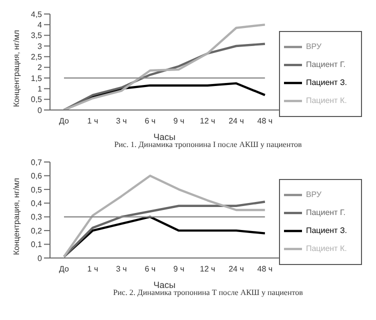 This screenshot has height=320, width=376. What do you see at coordinates (40, 46) in the screenshot?
I see `y-tick-label: 3` at bounding box center [40, 46].